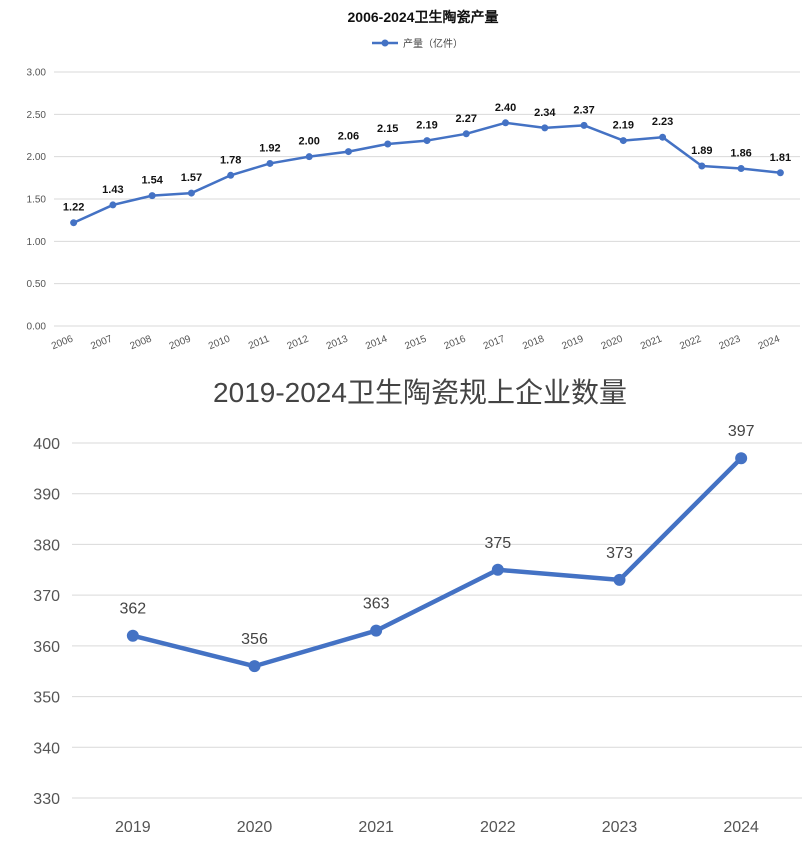 This screenshot has height=850, width=809. What do you see at coordinates (46, 748) in the screenshot?
I see `y-tick-label: 340` at bounding box center [46, 748].